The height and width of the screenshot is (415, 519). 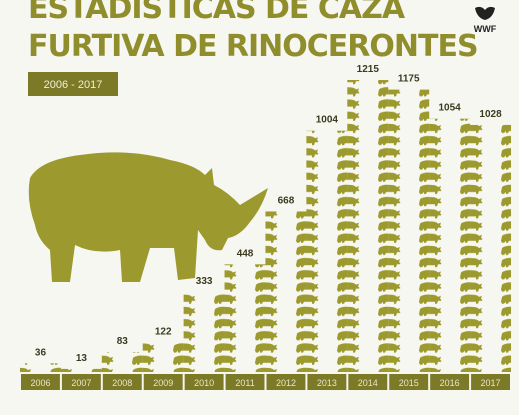 I want to click on x-tick-label: 2009, so click(x=163, y=383).